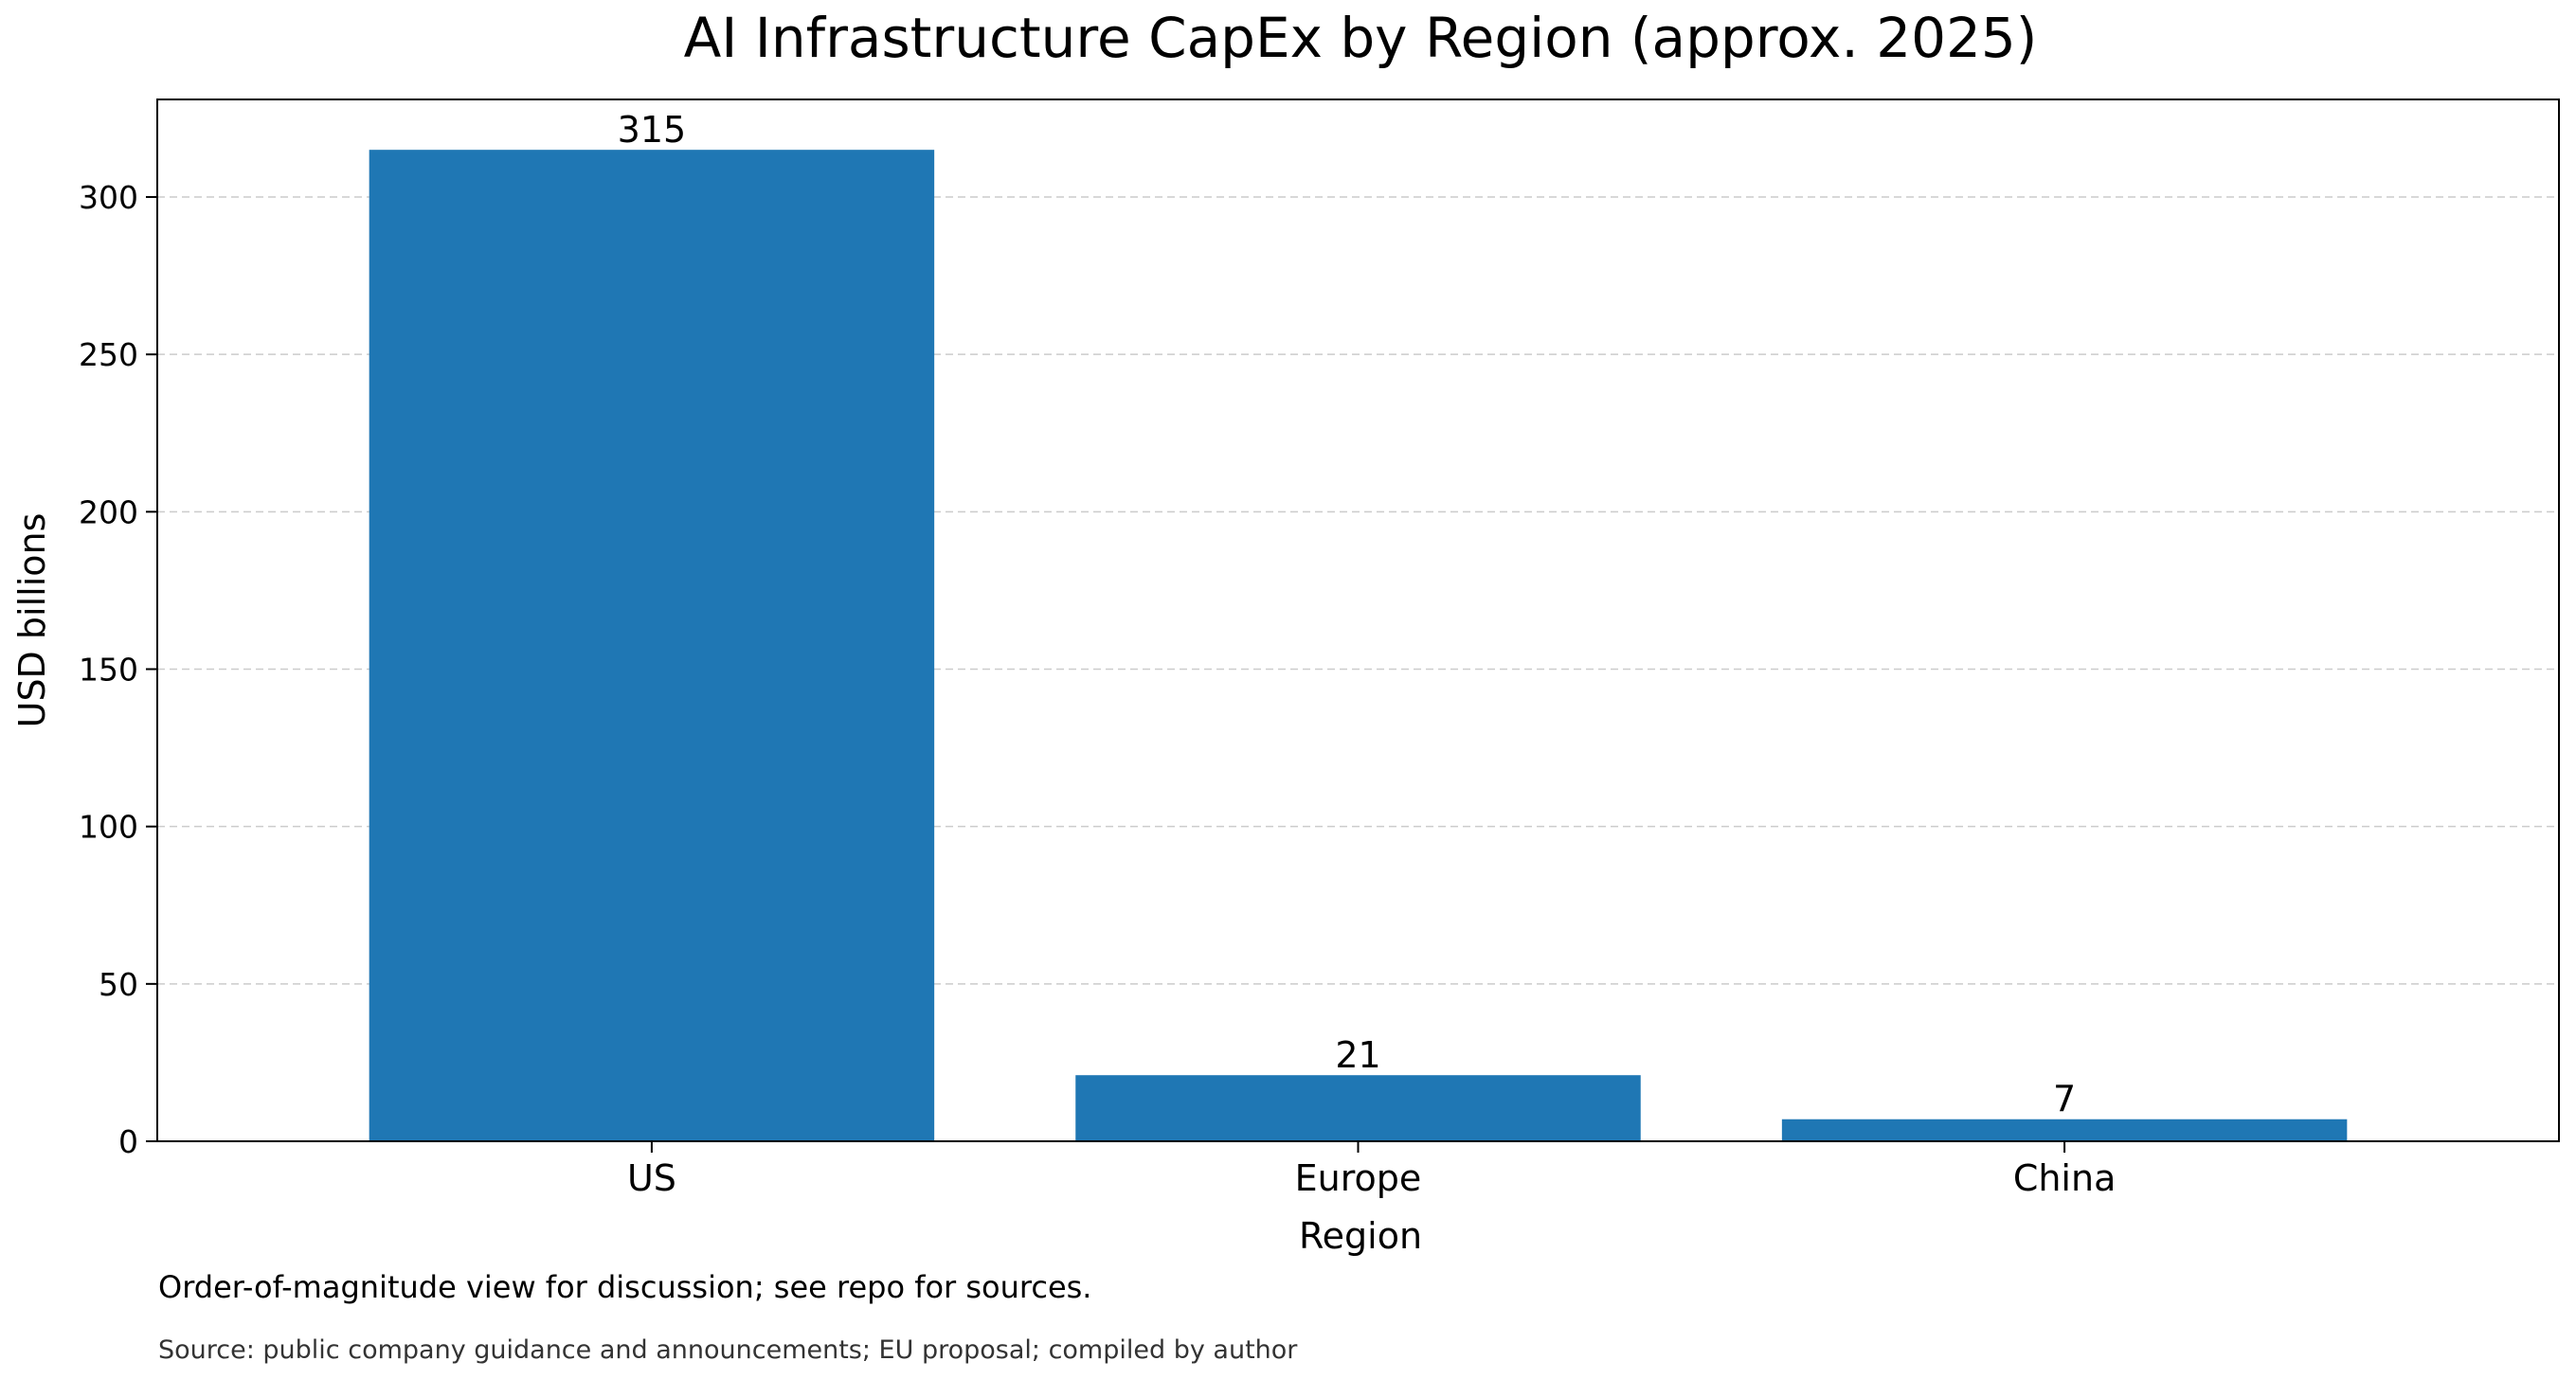  What do you see at coordinates (108, 354) in the screenshot?
I see `y-tick-label: 250` at bounding box center [108, 354].